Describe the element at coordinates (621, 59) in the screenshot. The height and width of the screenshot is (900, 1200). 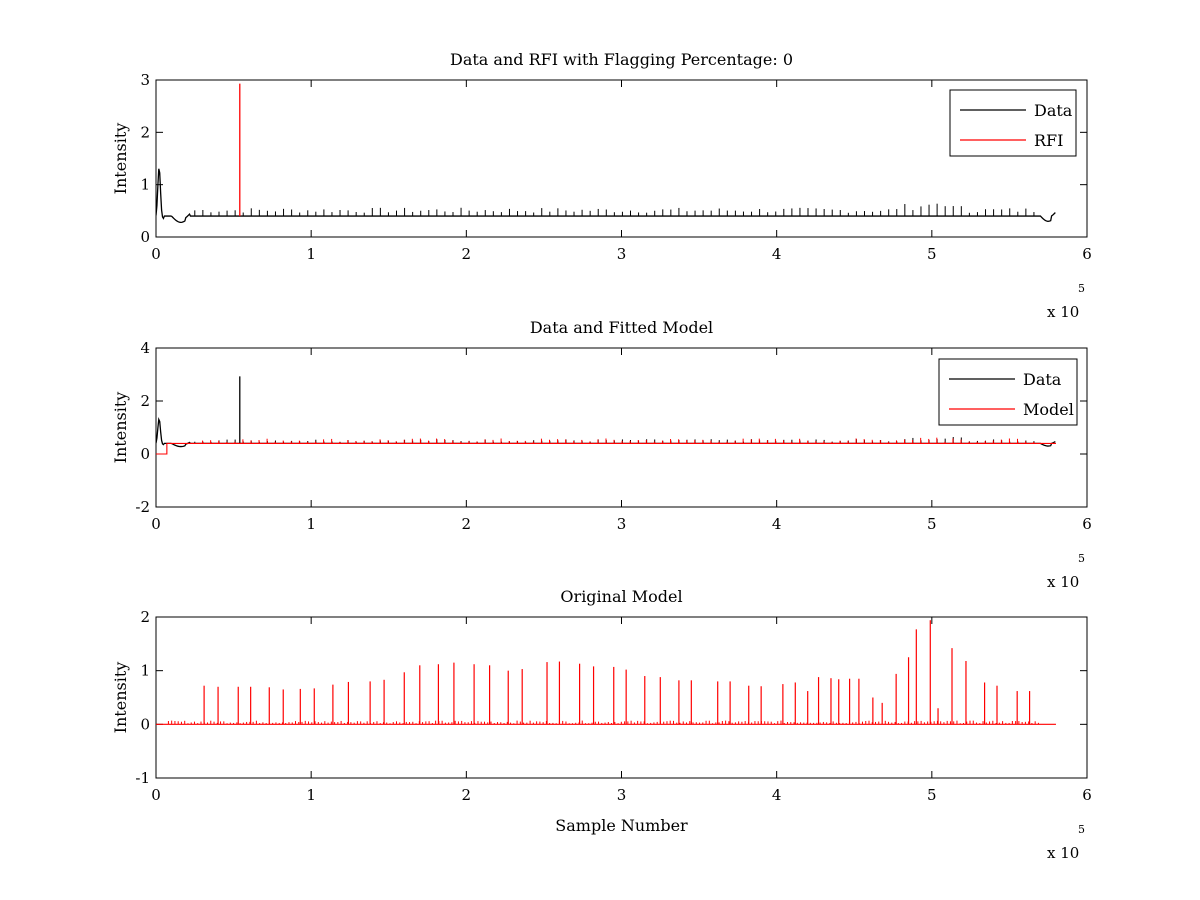
I see `chart-title: Data and RFI with Flagging Percentage: 0` at that location.